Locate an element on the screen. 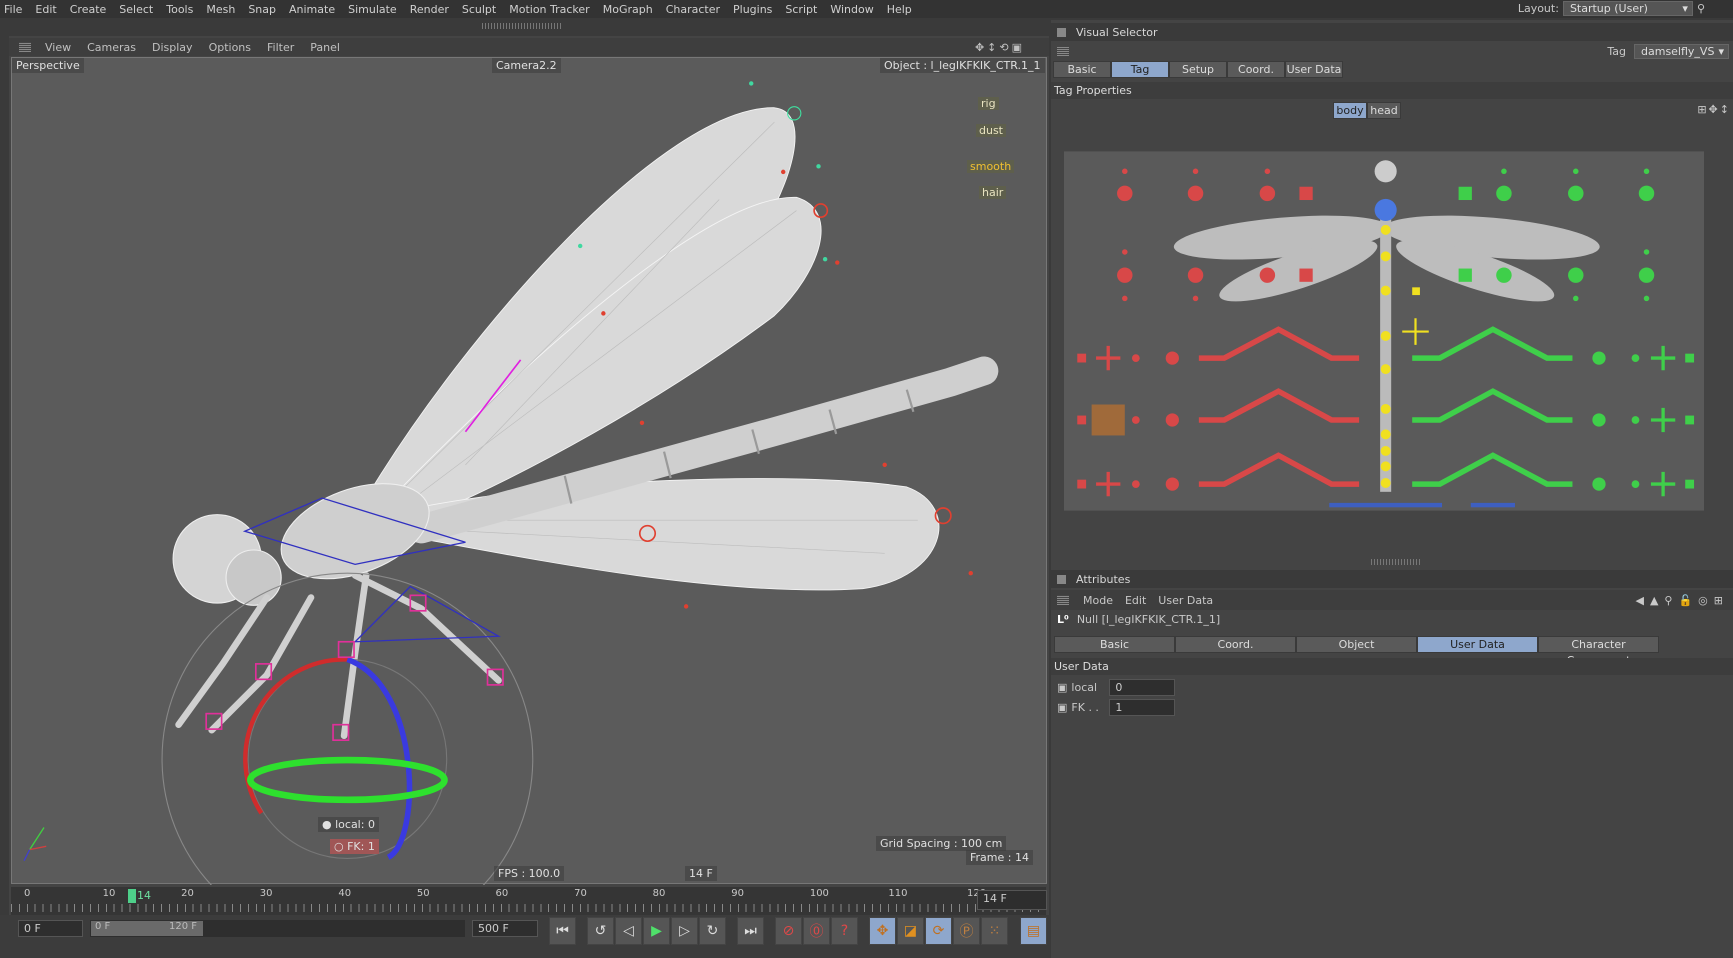  attr-menu-mode: Mode is located at coordinates (1098, 600).